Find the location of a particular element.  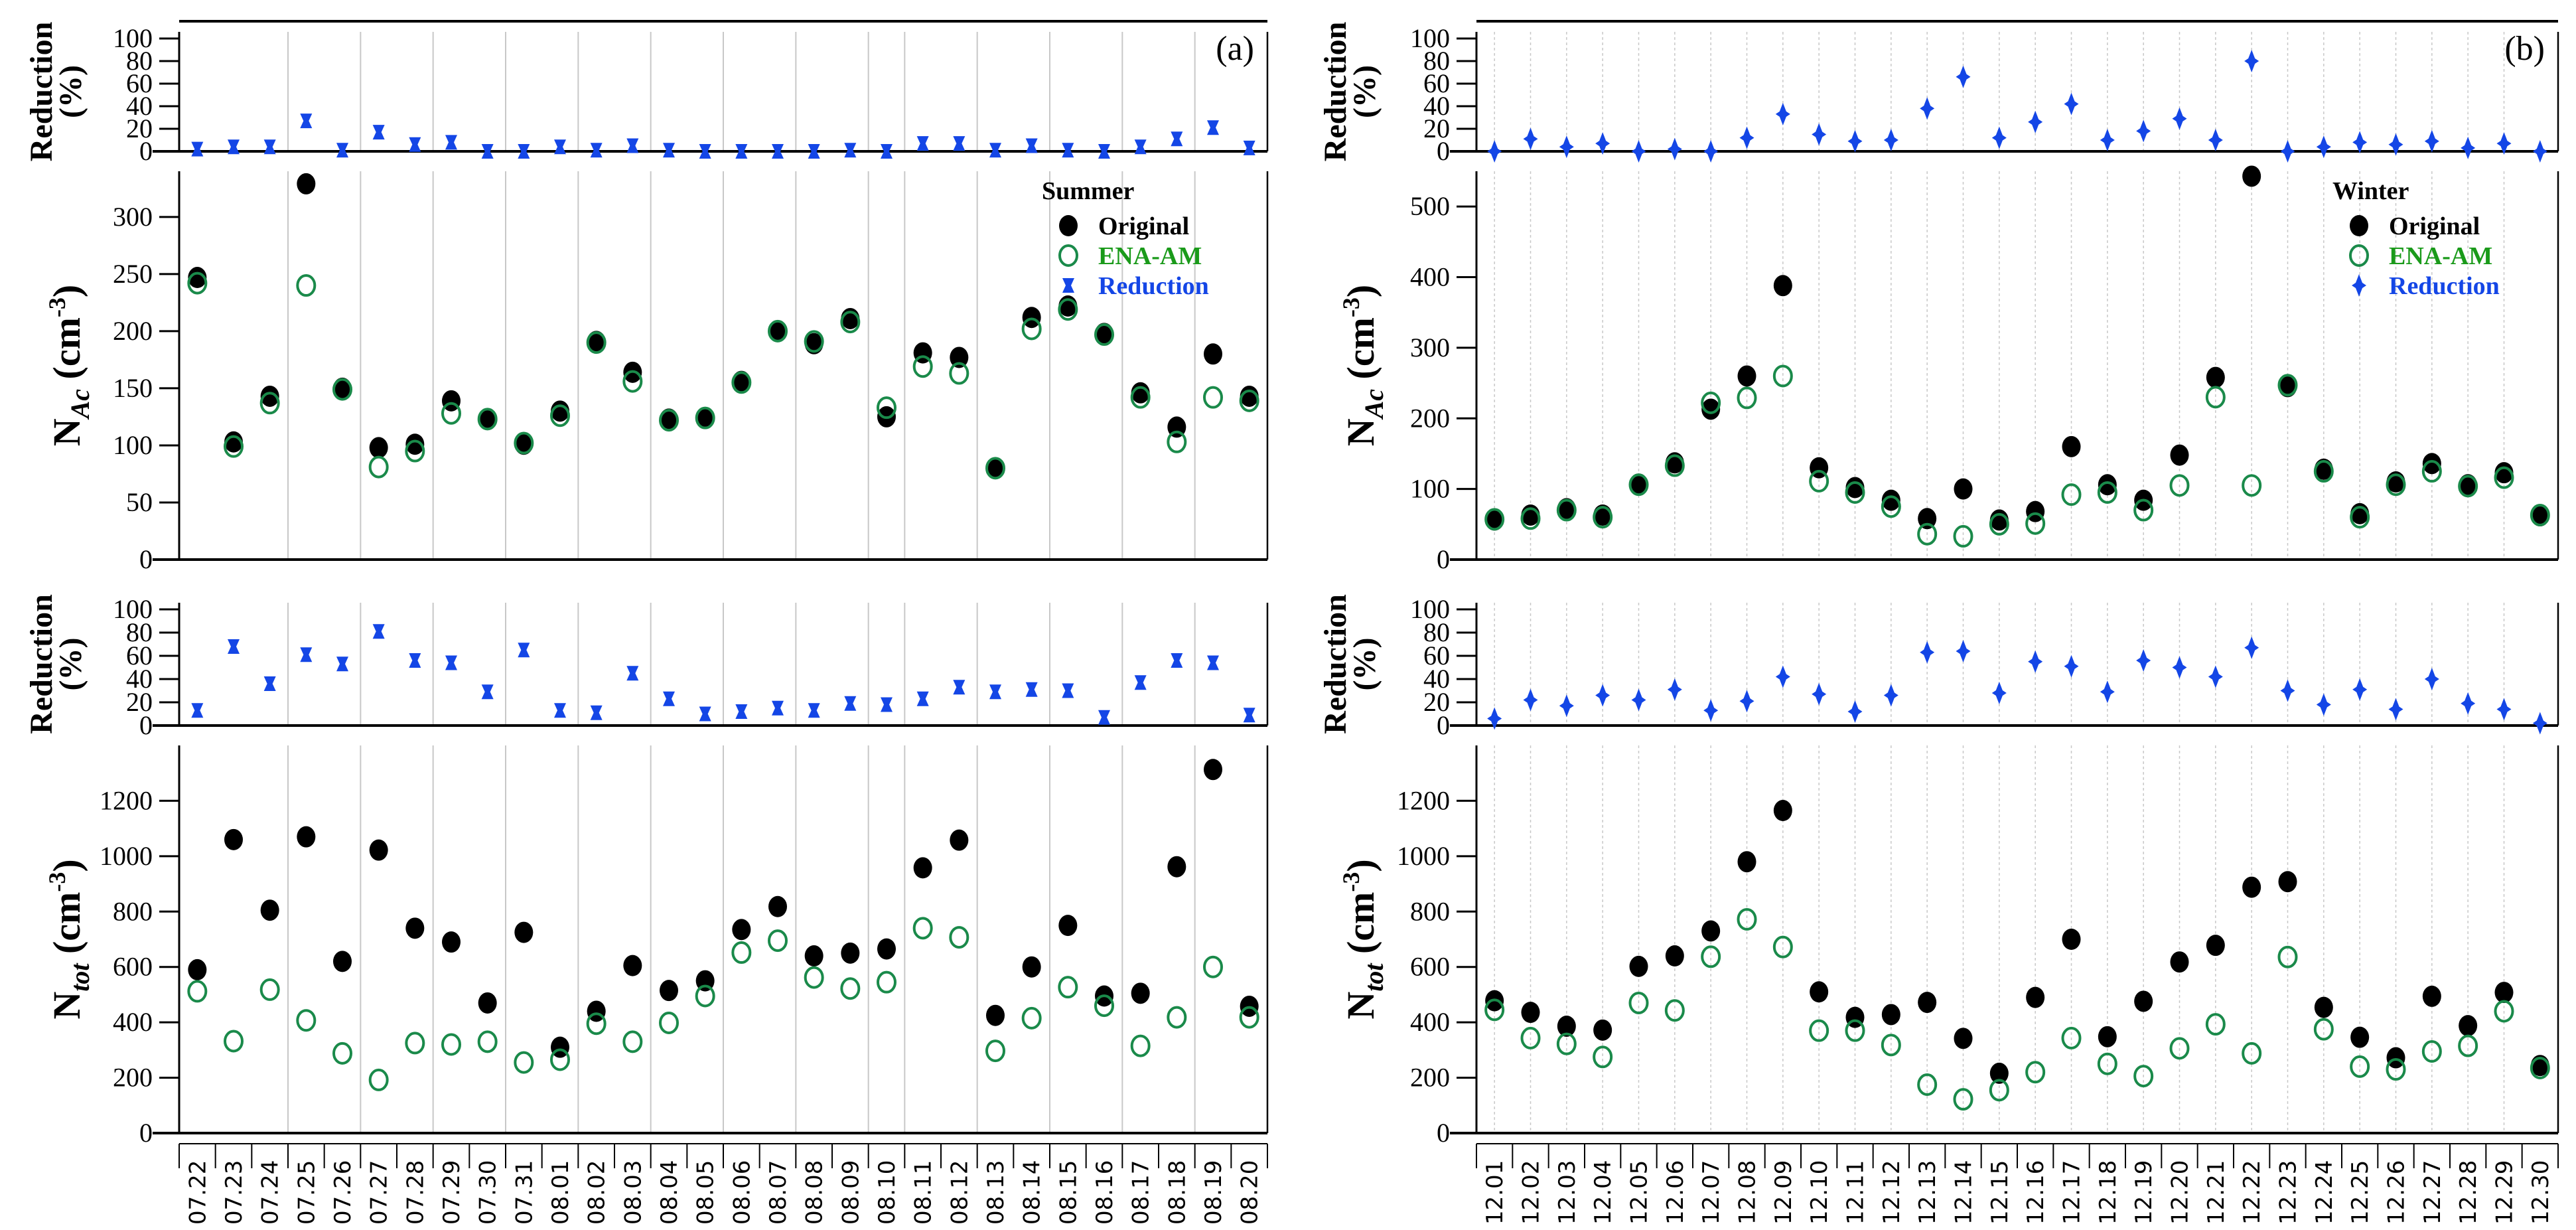

x-tick-label: 12.06 is located at coordinates (1676, 1192).